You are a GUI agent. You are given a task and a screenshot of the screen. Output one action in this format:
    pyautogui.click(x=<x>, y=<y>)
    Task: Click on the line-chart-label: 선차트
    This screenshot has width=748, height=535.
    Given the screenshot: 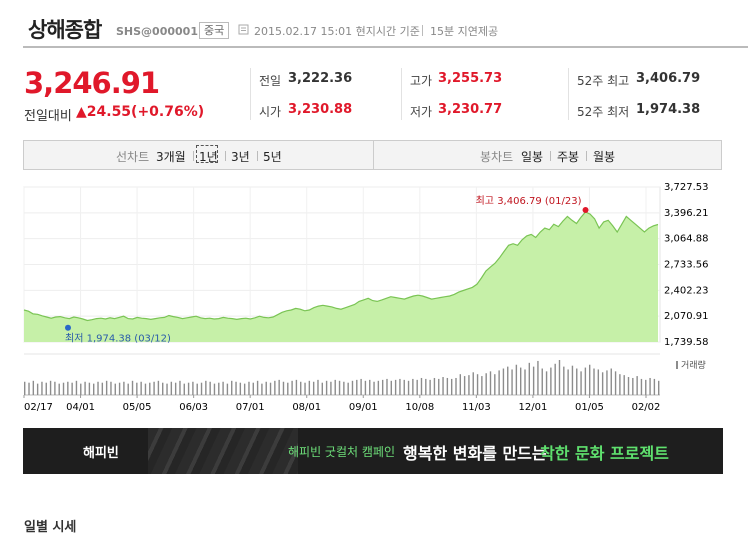 What is the action you would take?
    pyautogui.click(x=133, y=157)
    